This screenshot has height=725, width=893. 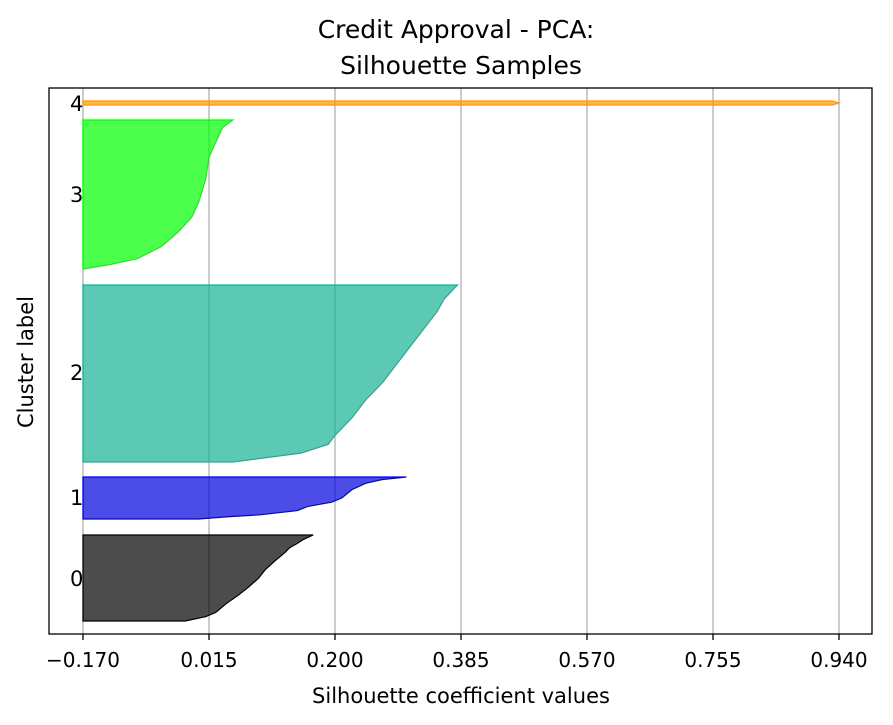 I want to click on cluster-1-area, so click(x=244, y=498).